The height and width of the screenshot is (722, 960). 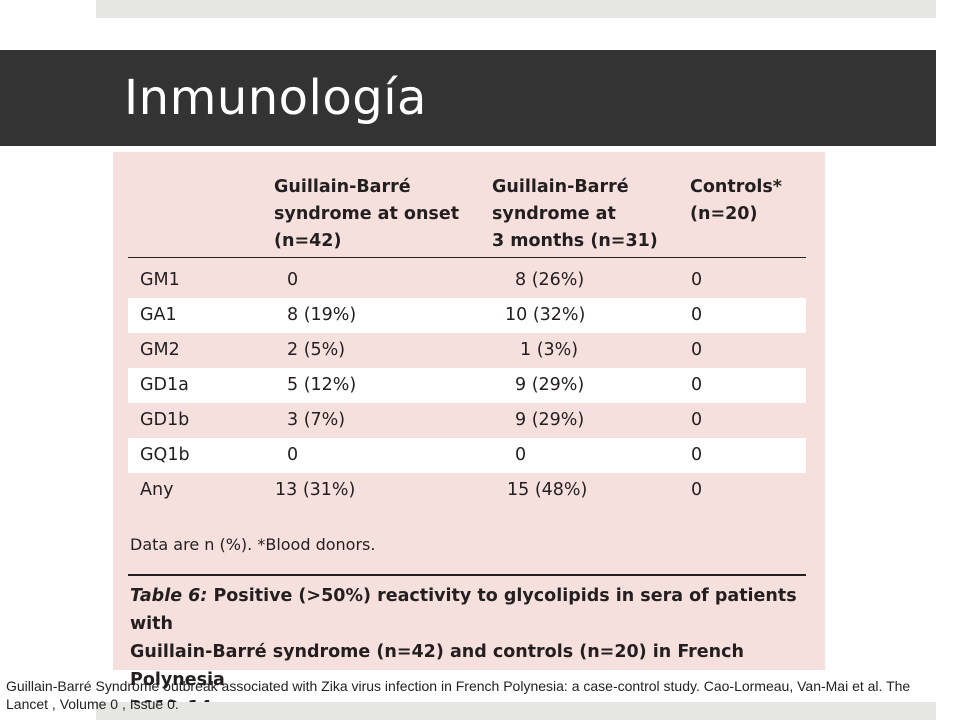 I want to click on cell-onset: 13 (31%), so click(x=315, y=490).